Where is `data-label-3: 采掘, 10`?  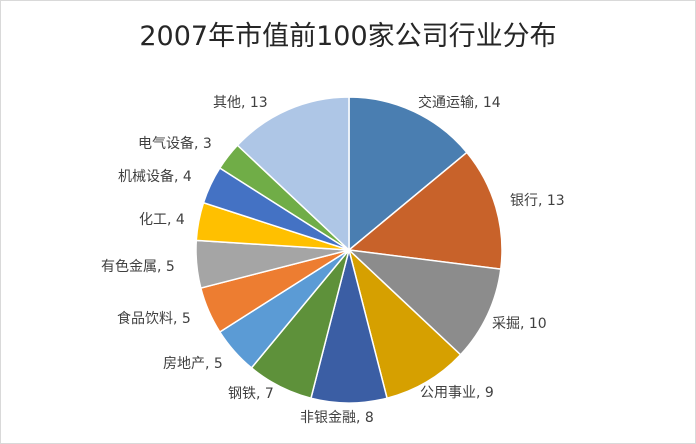
data-label-3: 采掘, 10 is located at coordinates (519, 324).